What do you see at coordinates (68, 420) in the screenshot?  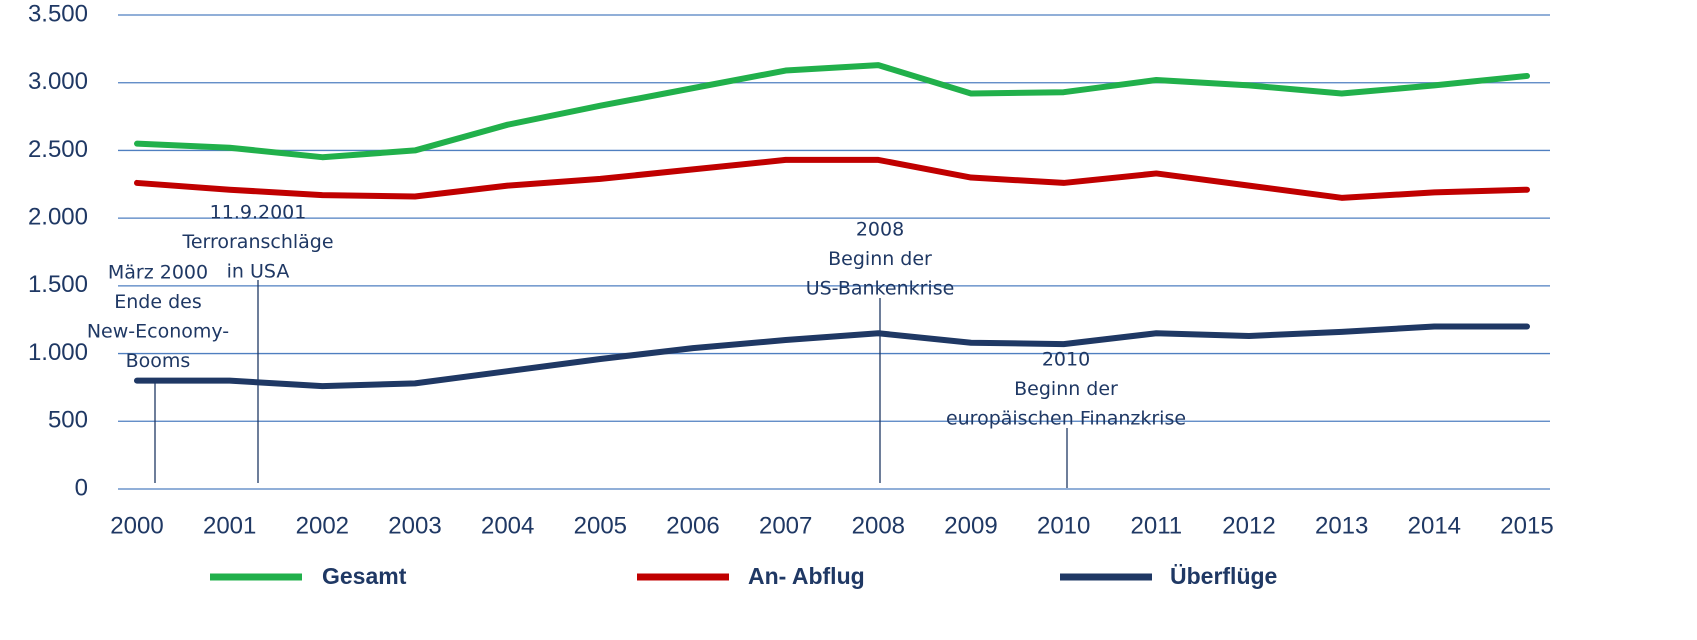 I see `y-tick-label: 500` at bounding box center [68, 420].